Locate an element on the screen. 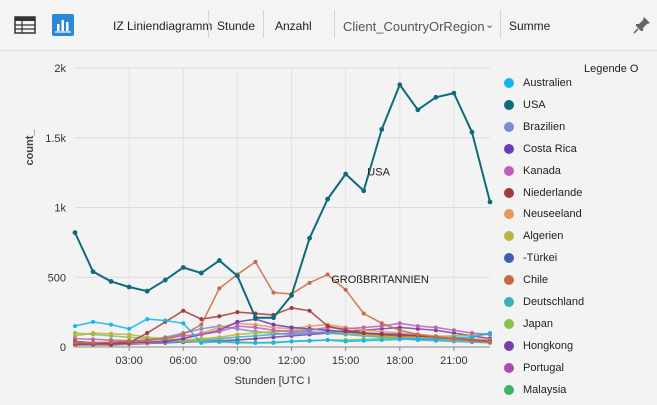 The image size is (657, 405). legend-item: Niederlande is located at coordinates (543, 193).